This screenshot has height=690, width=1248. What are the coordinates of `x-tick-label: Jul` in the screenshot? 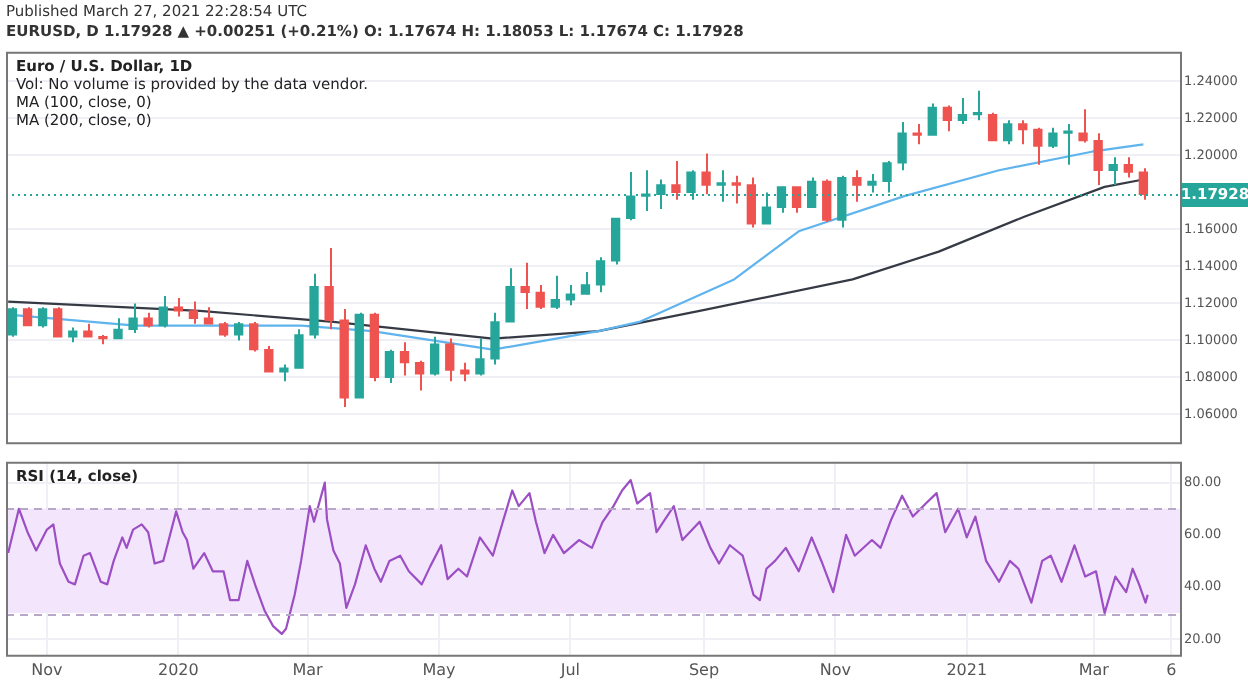 It's located at (569, 669).